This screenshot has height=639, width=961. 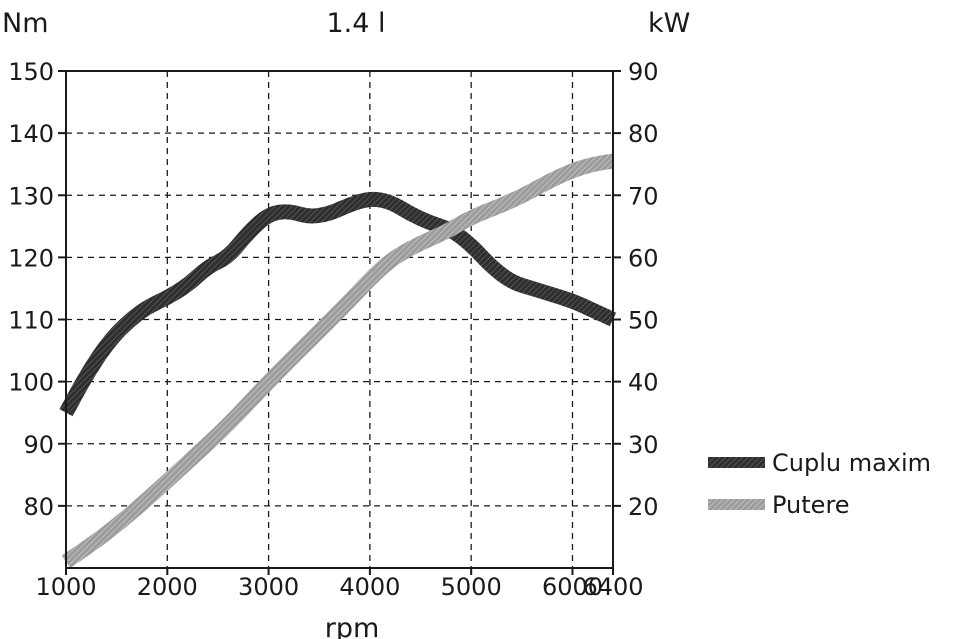 What do you see at coordinates (355, 23) in the screenshot?
I see `chart-title: 1.4 l` at bounding box center [355, 23].